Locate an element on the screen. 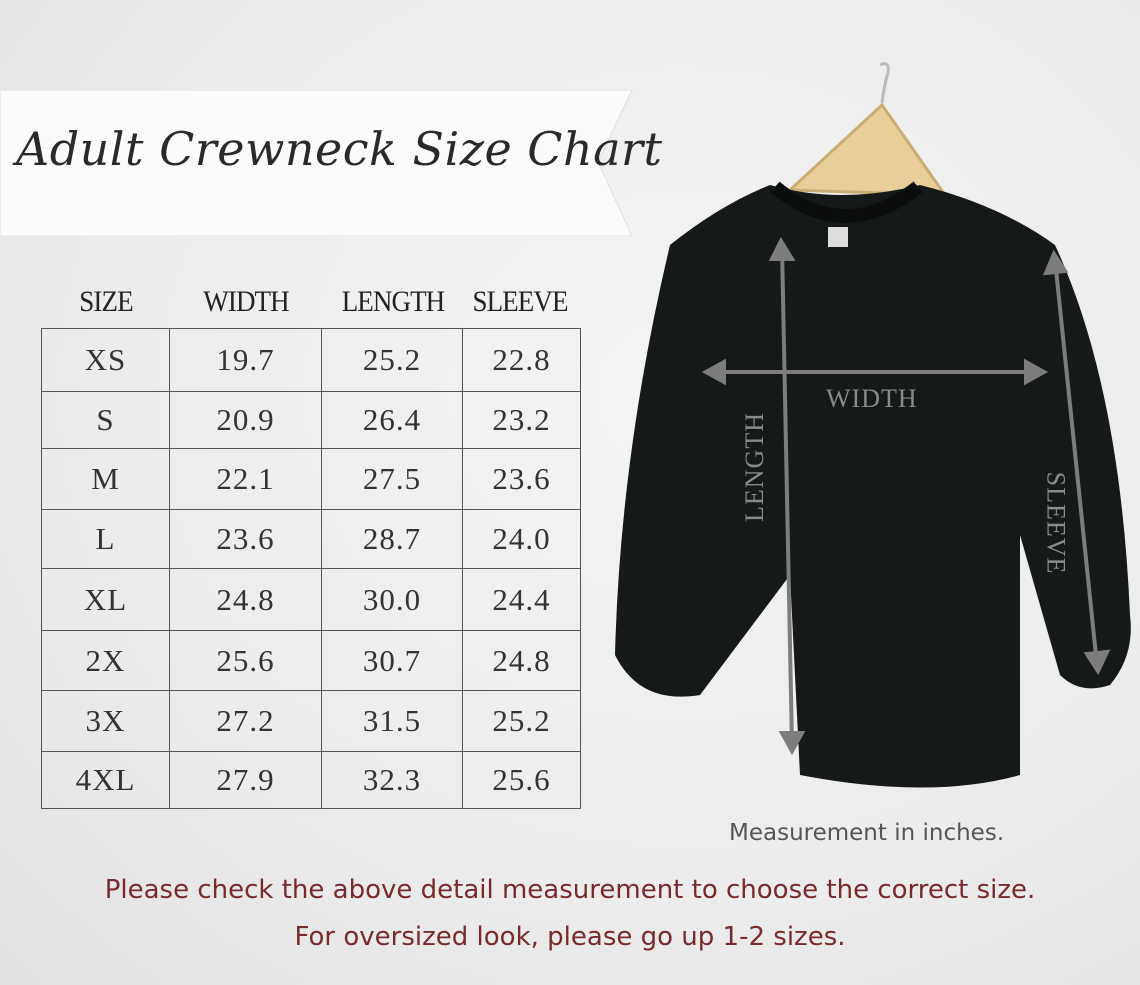  length-cell: 30.0 is located at coordinates (392, 599).